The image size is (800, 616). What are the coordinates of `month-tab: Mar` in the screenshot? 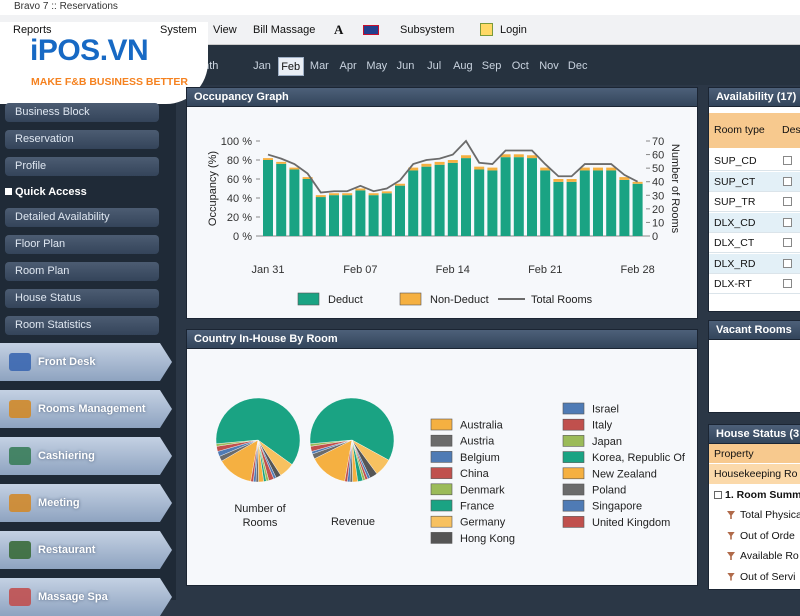 It's located at (319, 66).